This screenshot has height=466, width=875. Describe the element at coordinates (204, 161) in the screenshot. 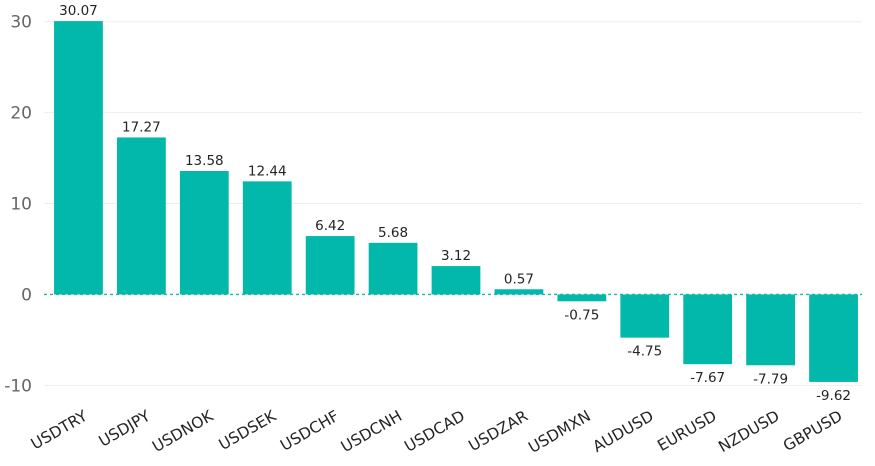

I see `data-label: 13.58` at that location.